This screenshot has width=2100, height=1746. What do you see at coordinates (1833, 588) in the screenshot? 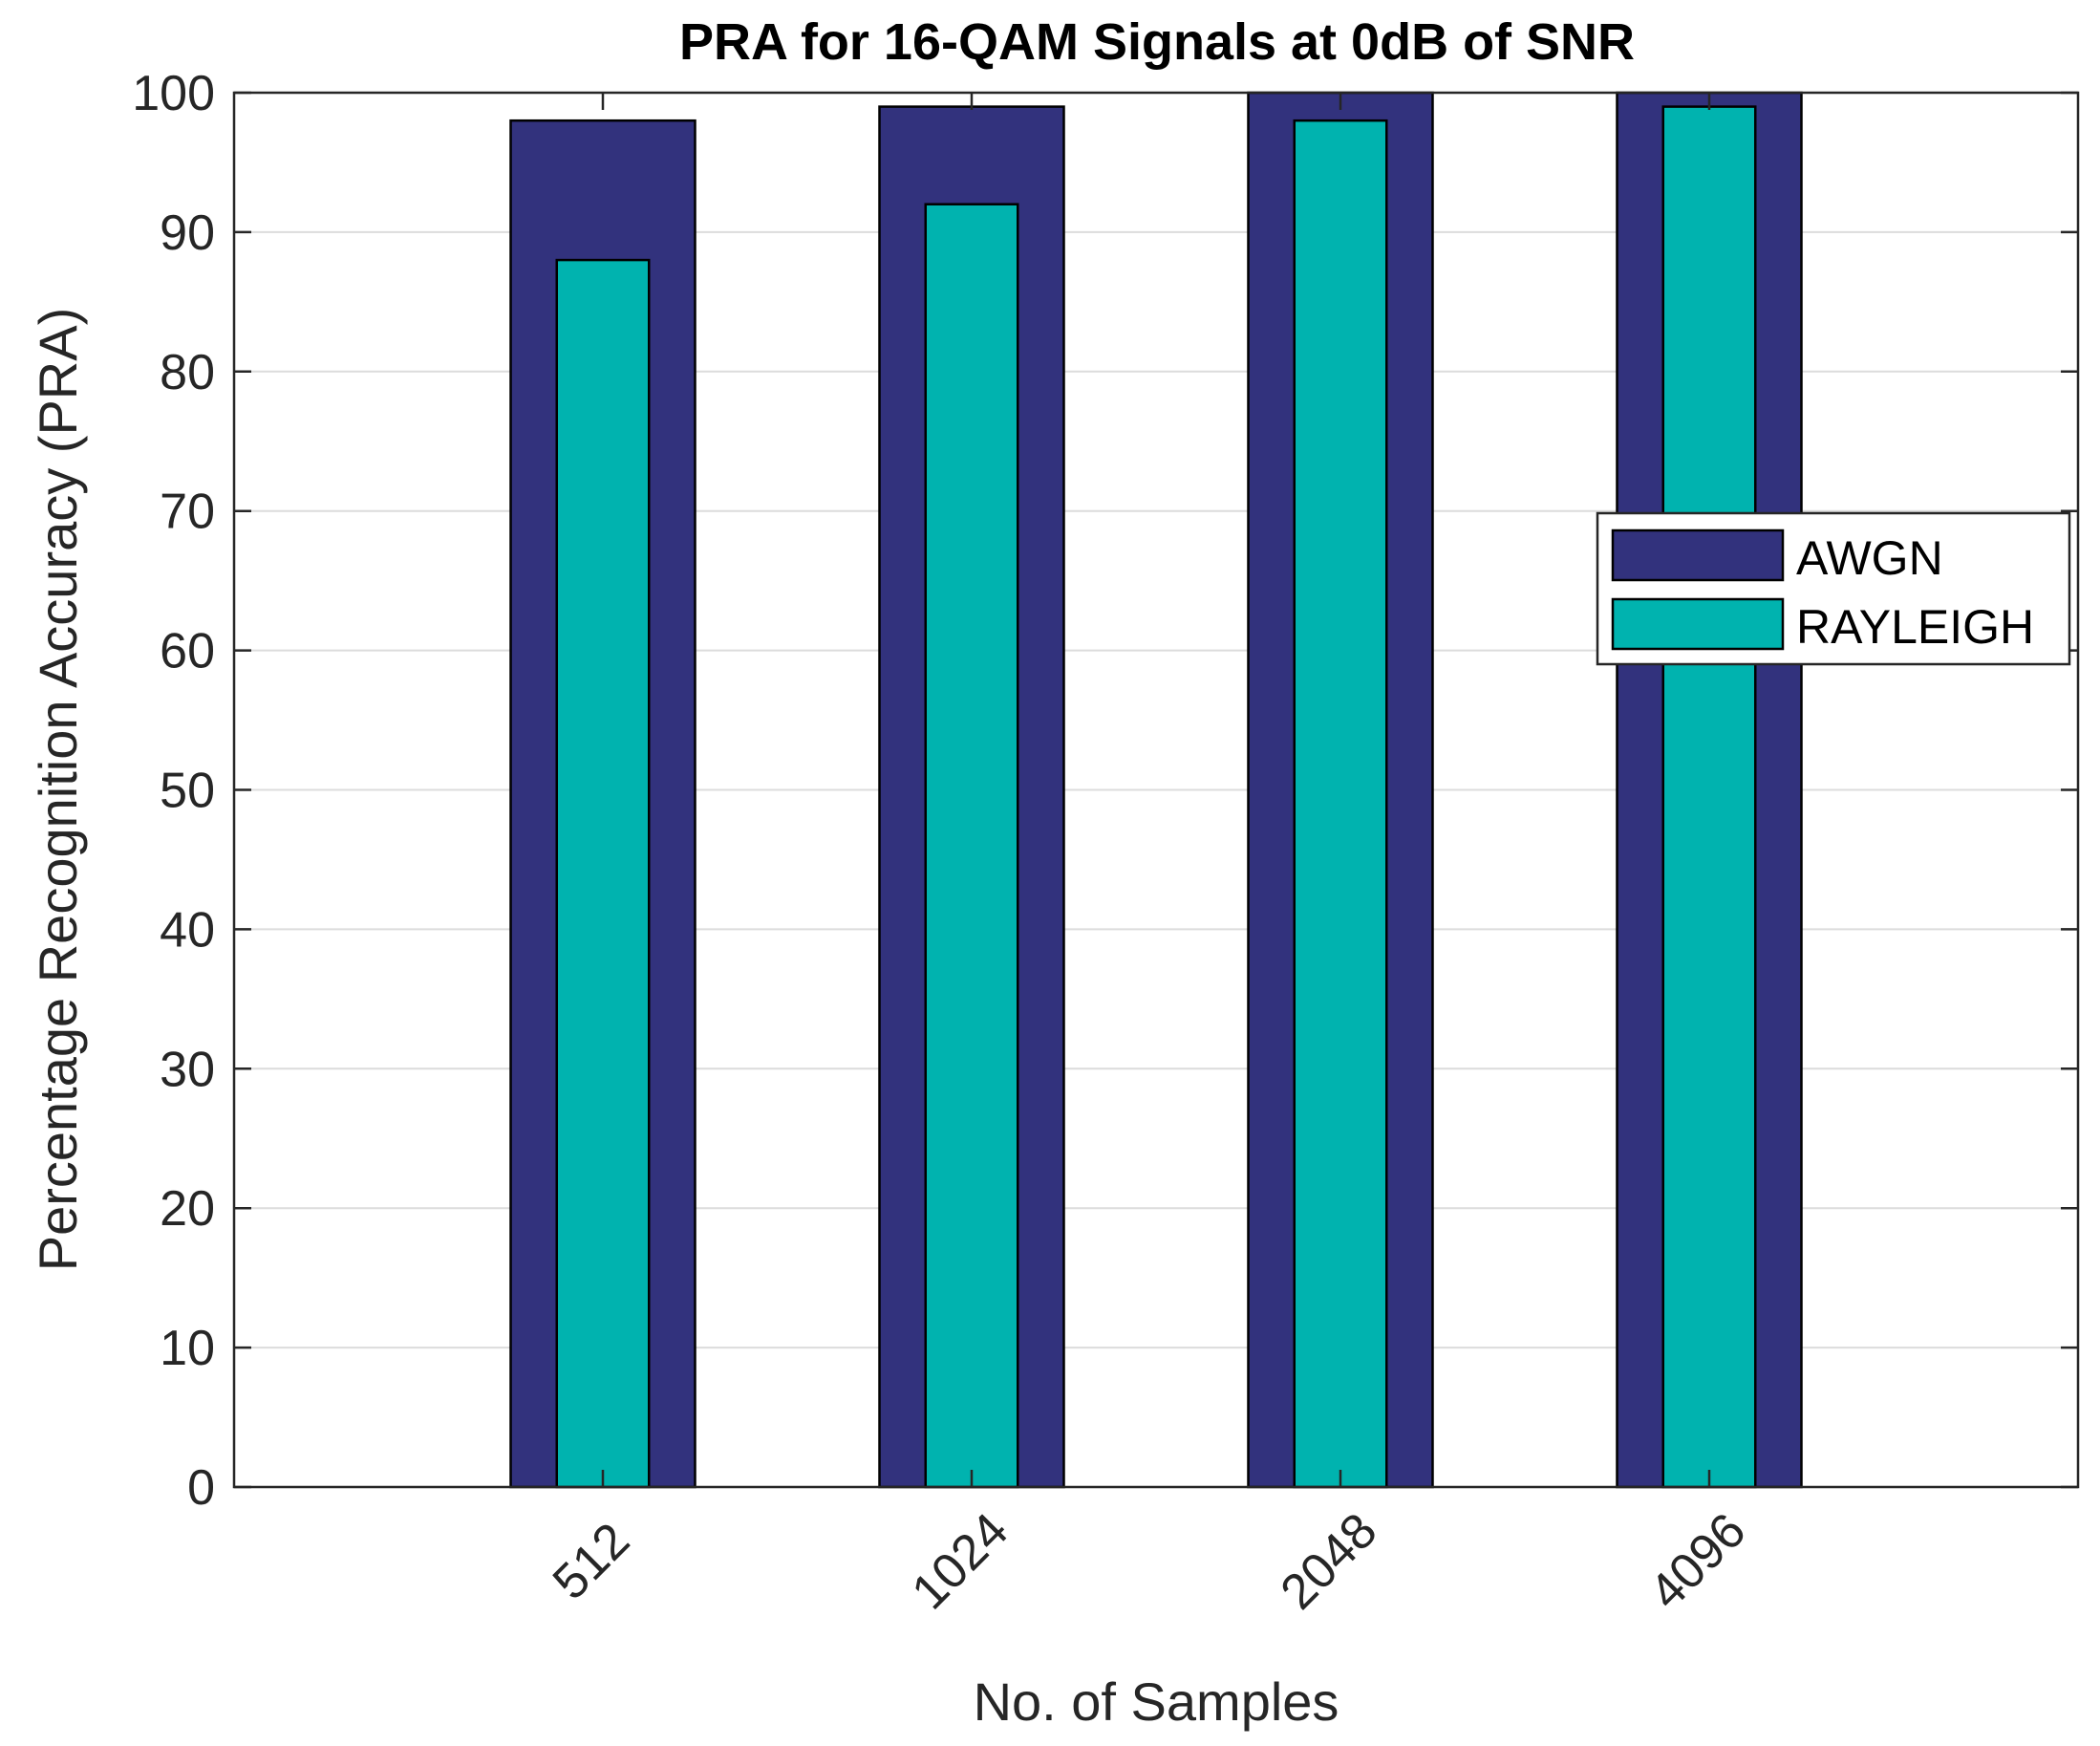
I see `legend: AWGN RAYLEIGH` at bounding box center [1833, 588].